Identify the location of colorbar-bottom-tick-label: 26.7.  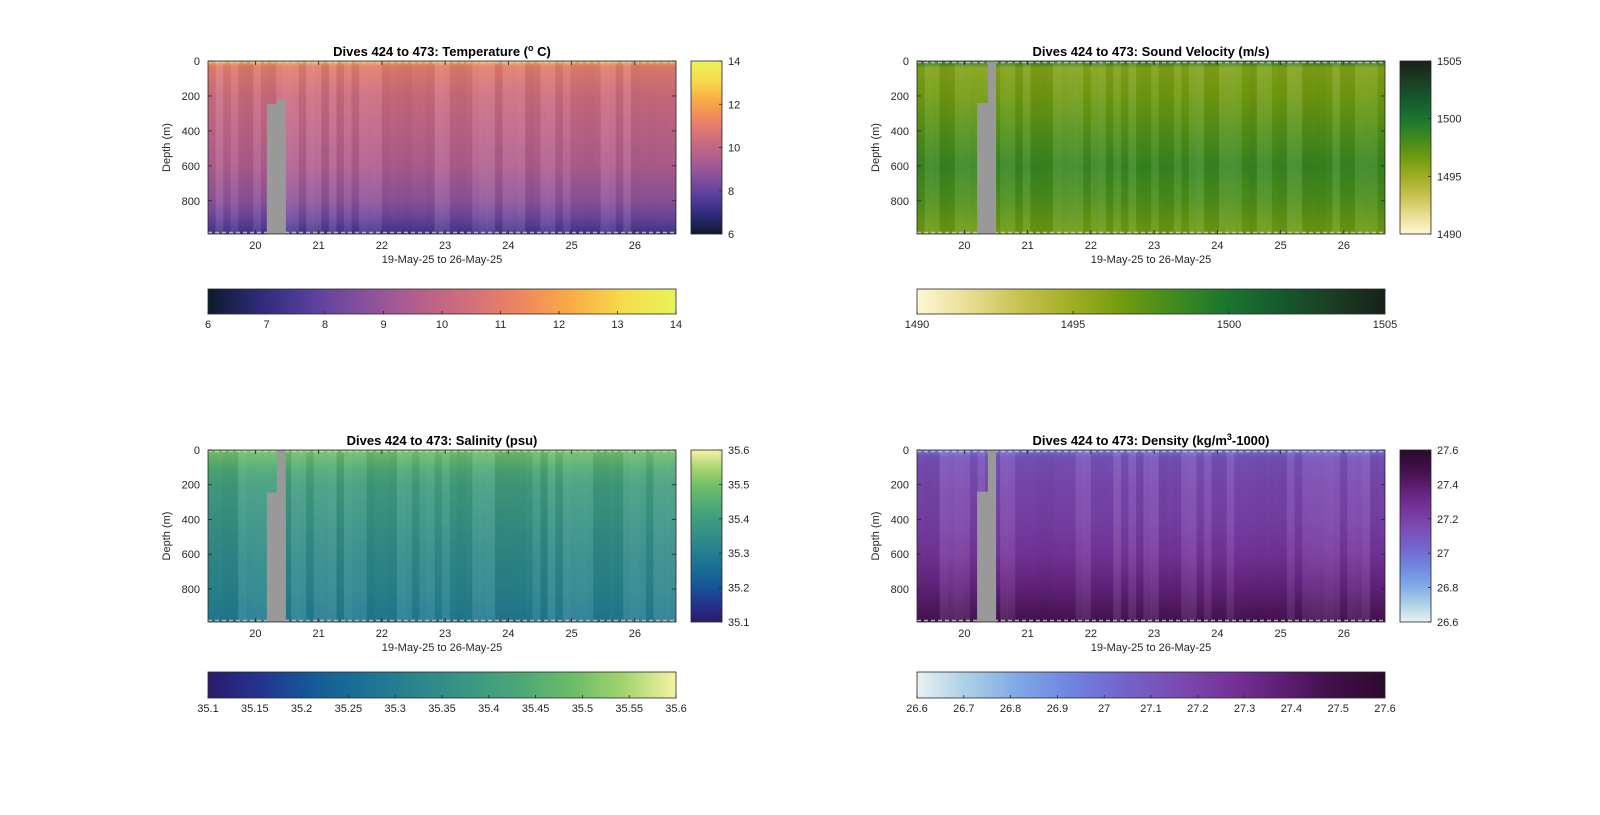
(963, 709).